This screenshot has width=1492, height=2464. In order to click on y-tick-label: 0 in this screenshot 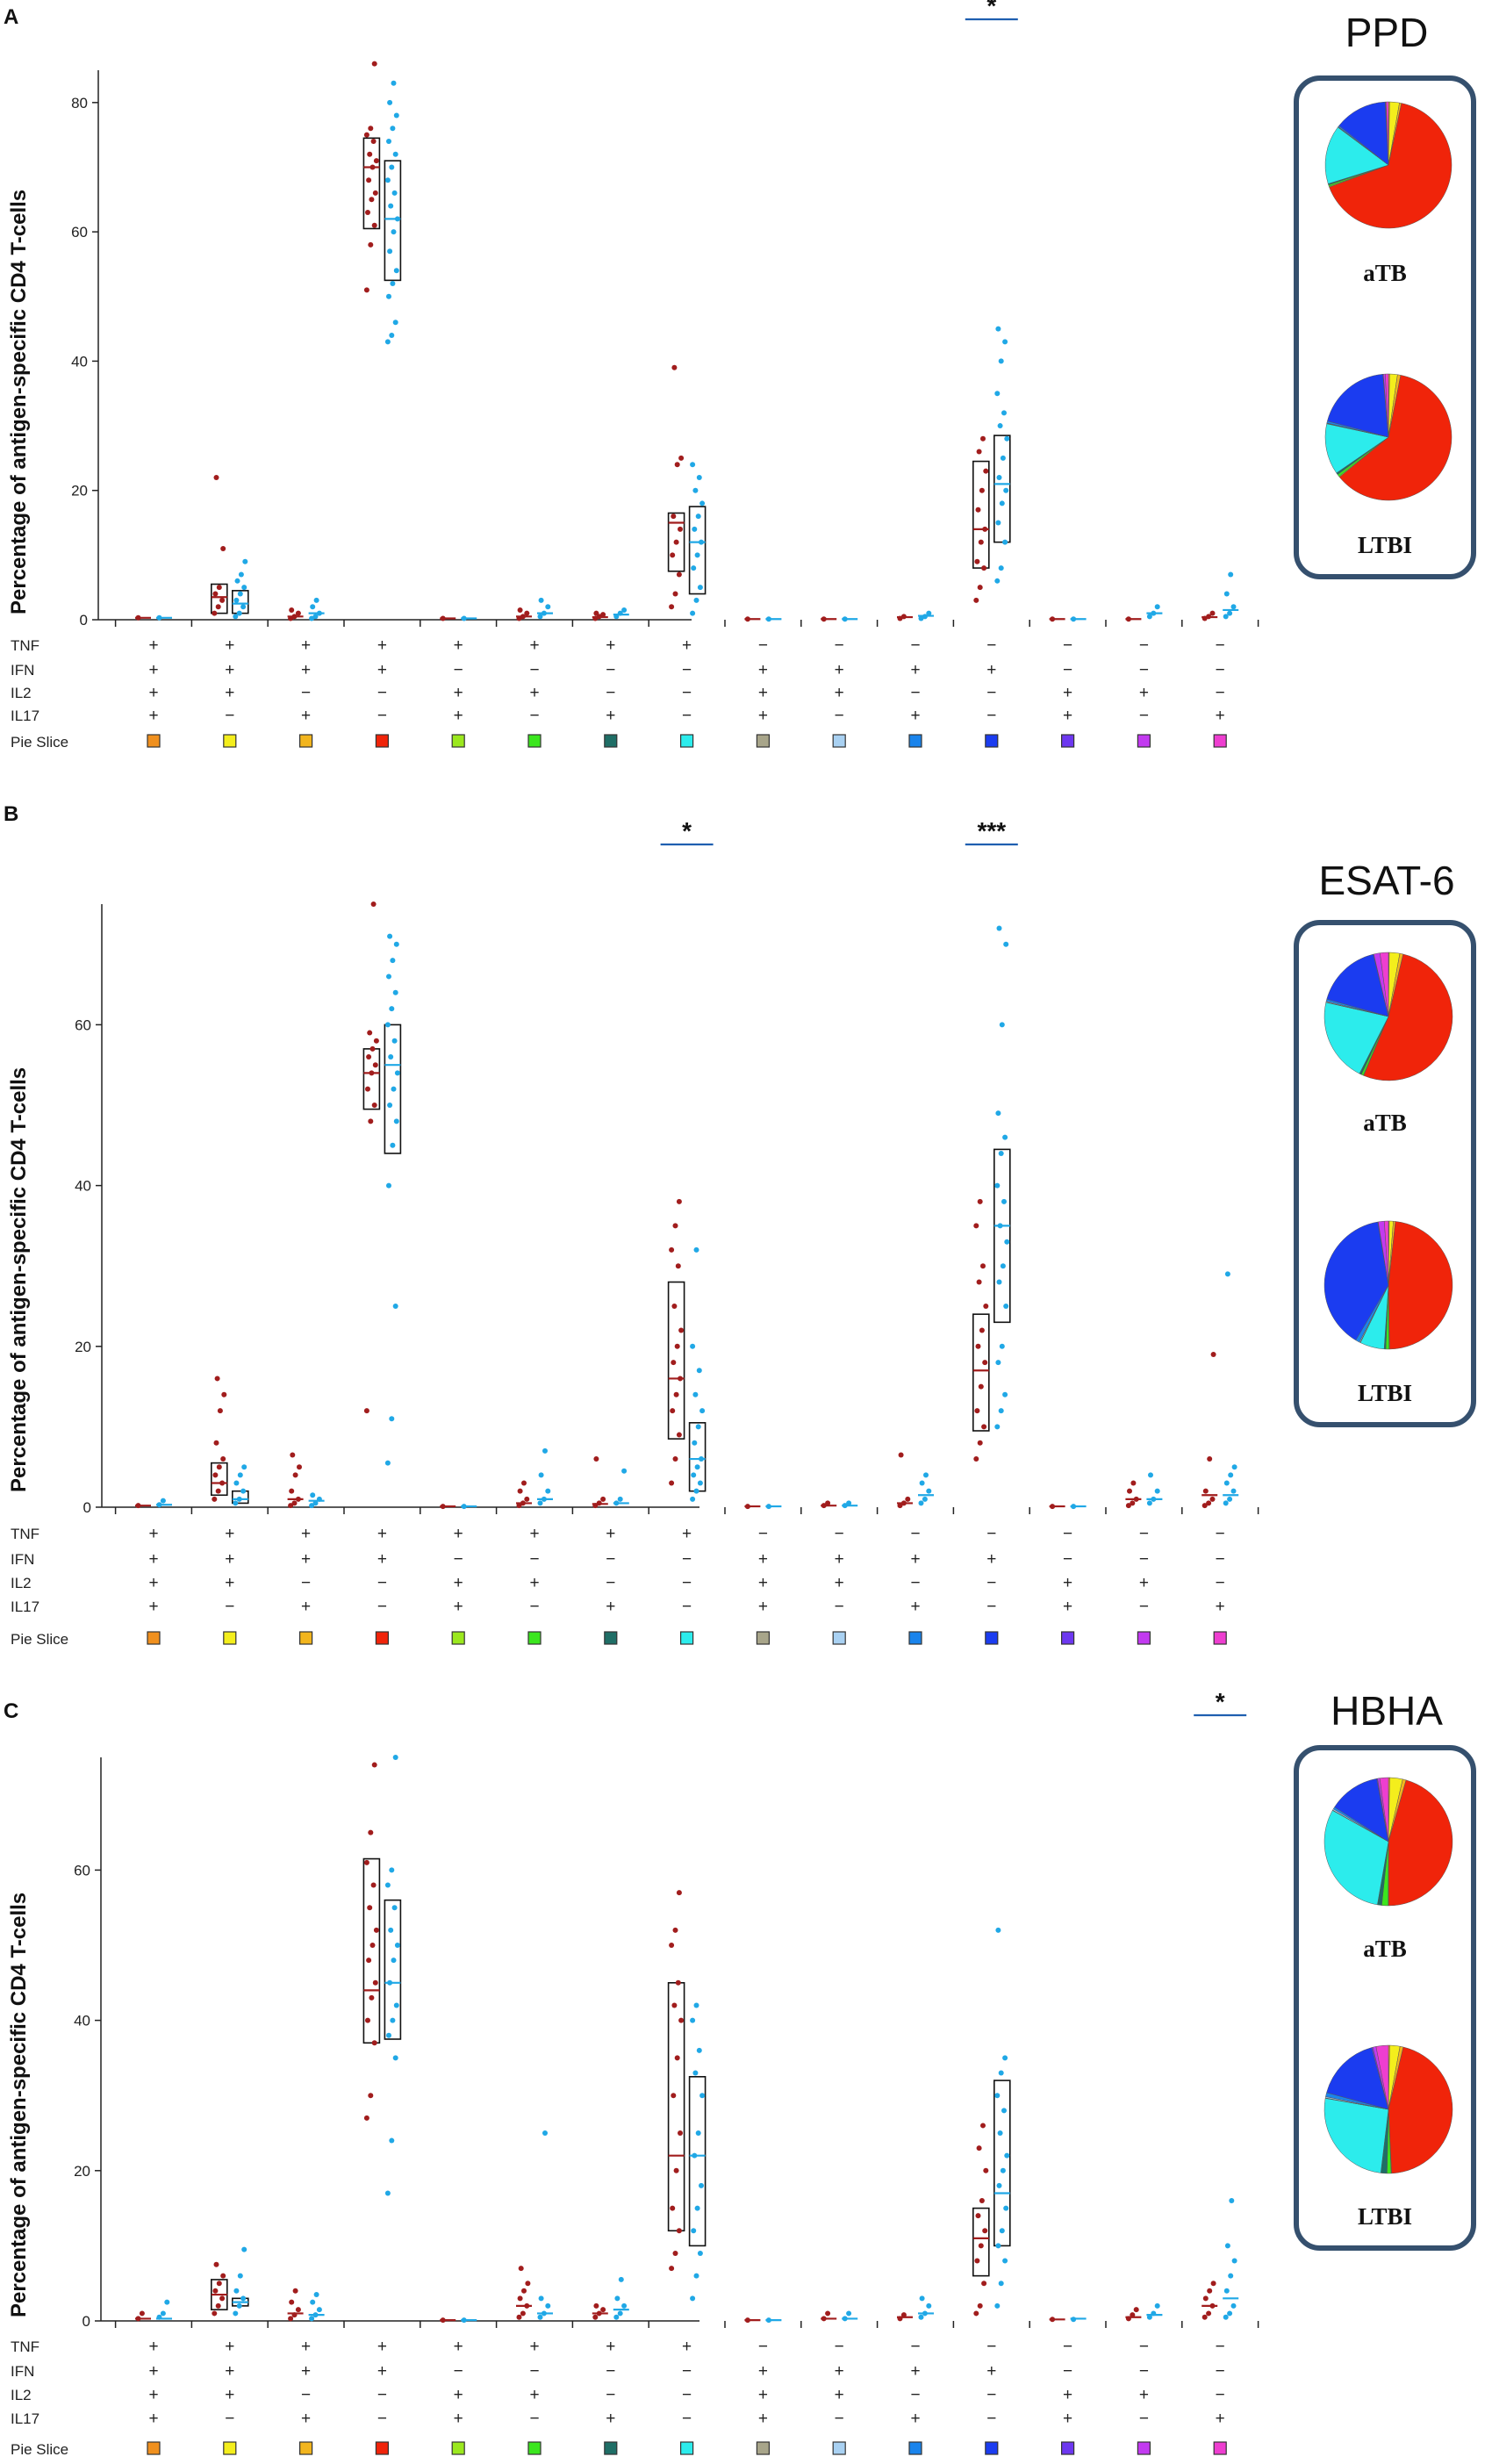, I will do `click(86, 2321)`.